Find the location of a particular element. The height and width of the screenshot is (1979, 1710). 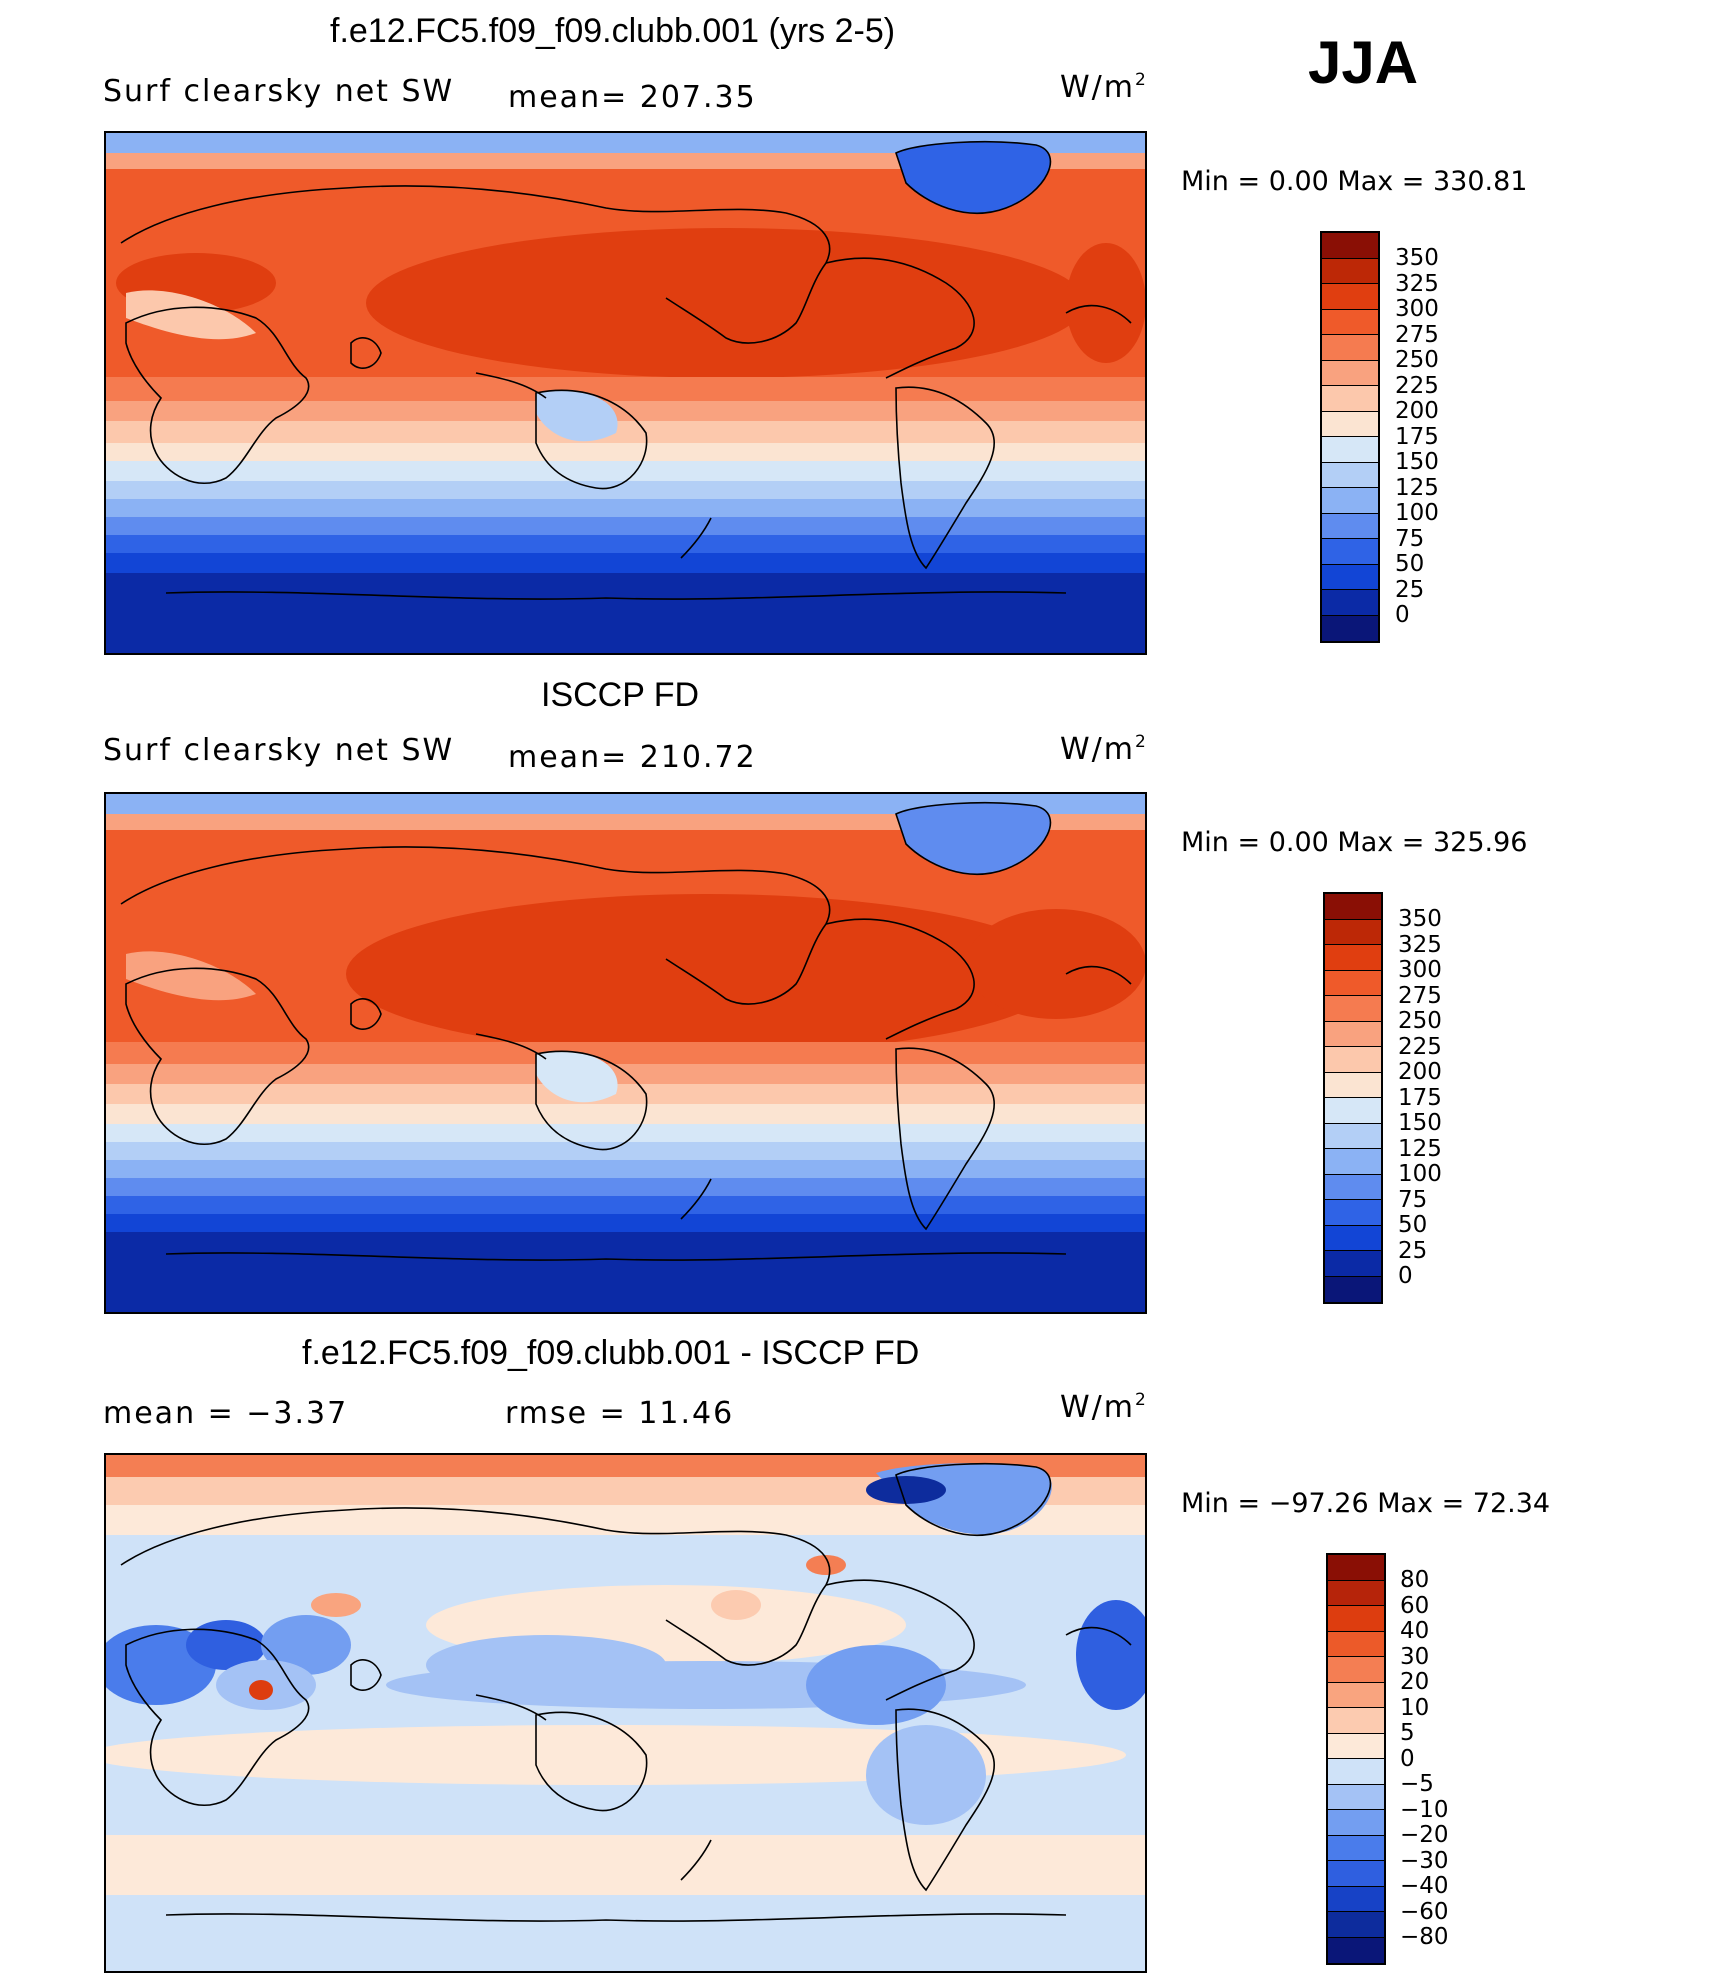

panel-3-colorbar-label: 80 is located at coordinates (1415, 1580).